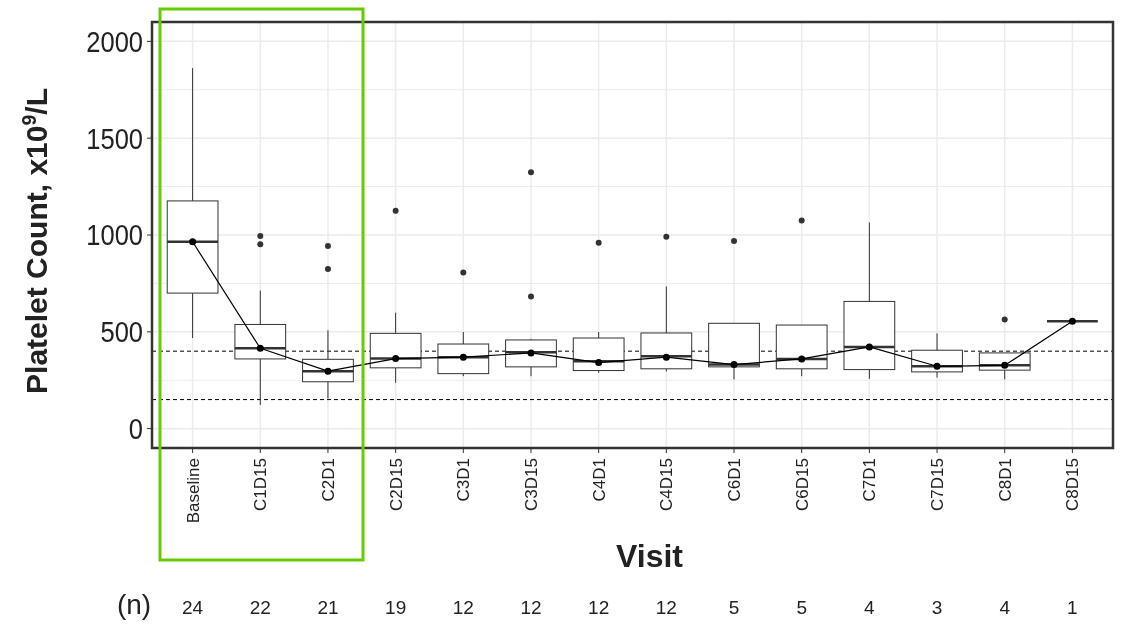  I want to click on x-tick-label: Baseline, so click(193, 491).